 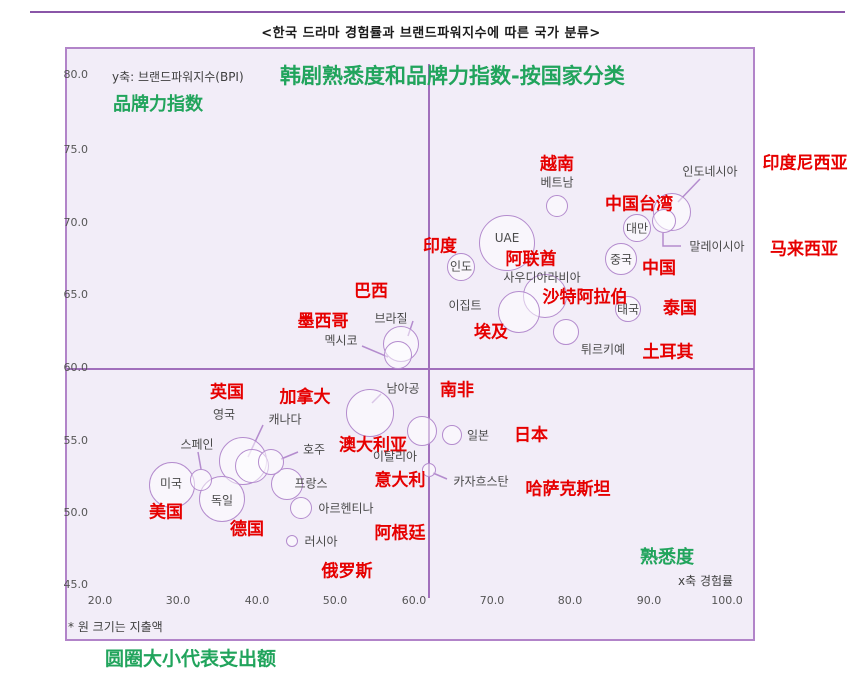 I want to click on y-tick-50.0: 50.0, so click(x=76, y=512).